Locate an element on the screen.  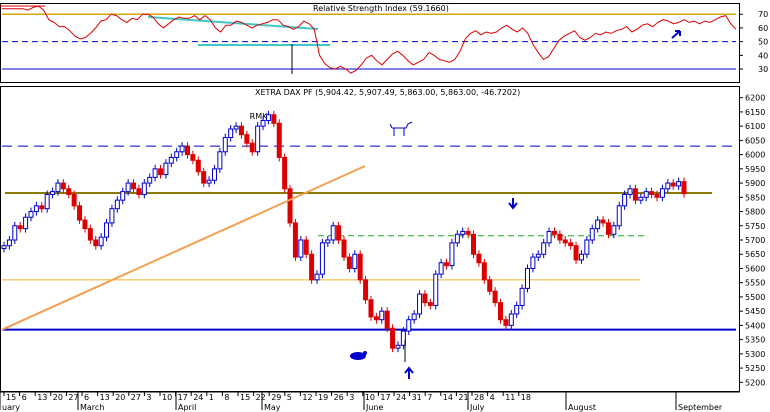
x-day-label: 18 is located at coordinates (526, 397).